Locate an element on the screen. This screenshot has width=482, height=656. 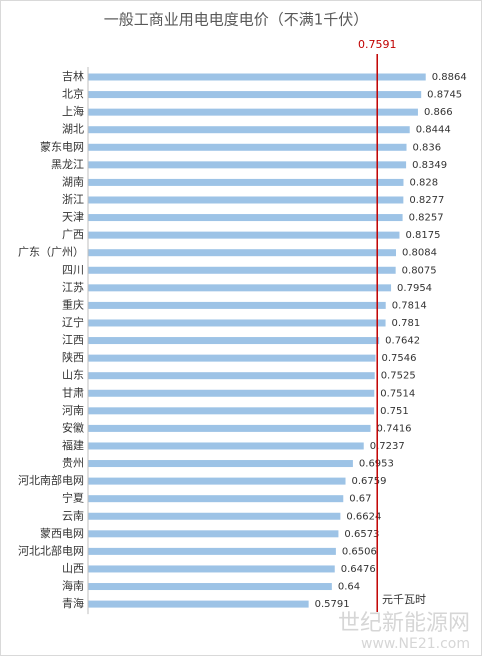
value-label: 0.64 is located at coordinates (349, 587).